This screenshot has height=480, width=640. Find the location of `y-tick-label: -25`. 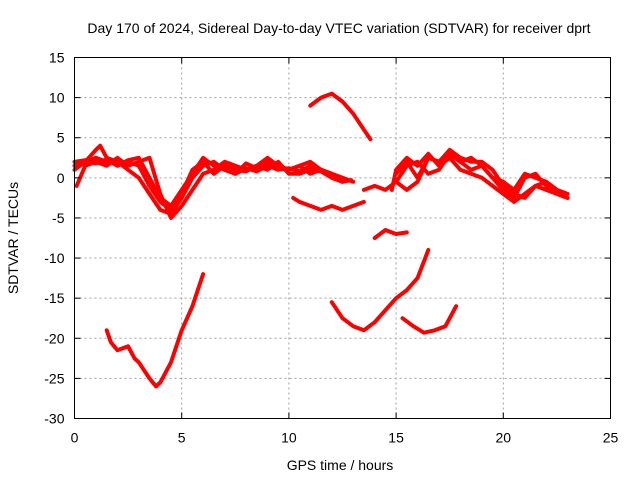

y-tick-label: -25 is located at coordinates (54, 378).